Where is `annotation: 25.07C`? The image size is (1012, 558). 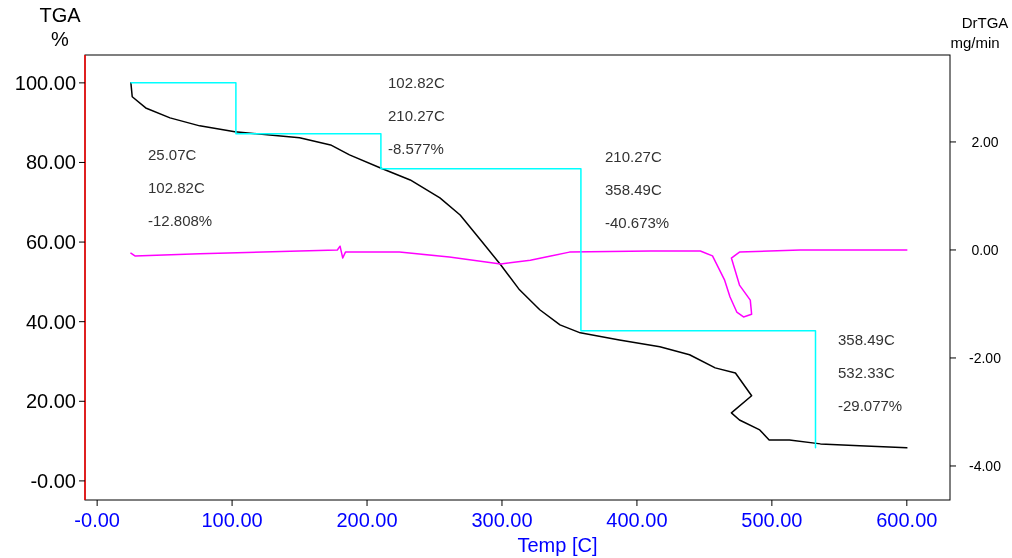 annotation: 25.07C is located at coordinates (172, 154).